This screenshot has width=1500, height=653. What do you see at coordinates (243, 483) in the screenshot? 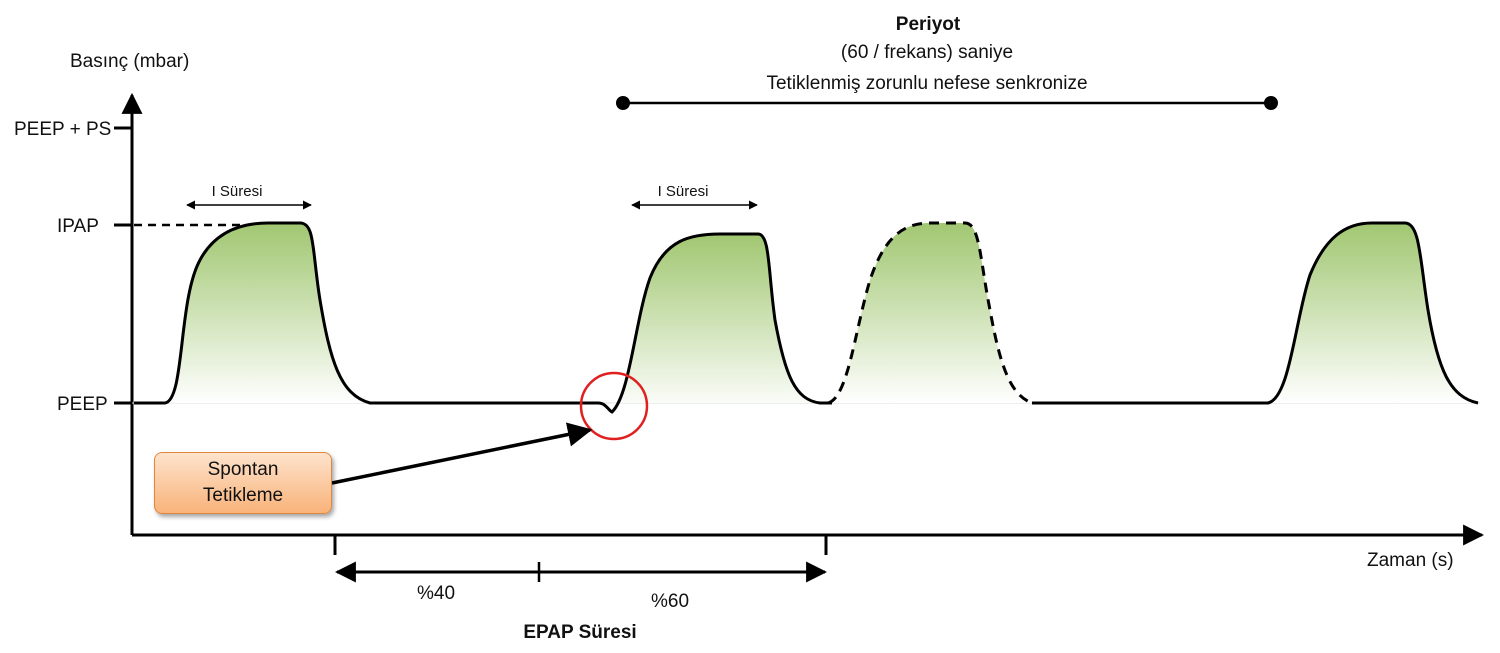
I see `spontaneous-trigger-box: Spontan Tetikleme` at bounding box center [243, 483].